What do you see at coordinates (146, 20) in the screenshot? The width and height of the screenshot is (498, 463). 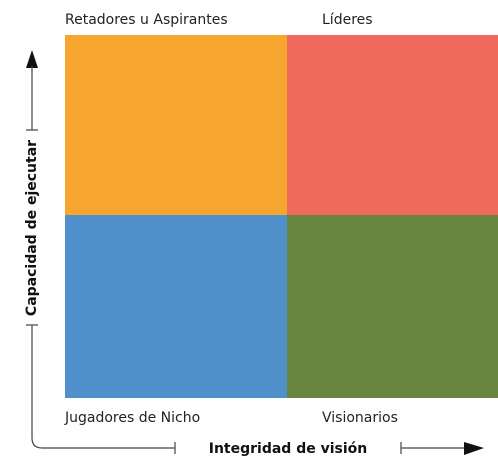 I see `quadrant-label: Retadores u Aspirantes` at bounding box center [146, 20].